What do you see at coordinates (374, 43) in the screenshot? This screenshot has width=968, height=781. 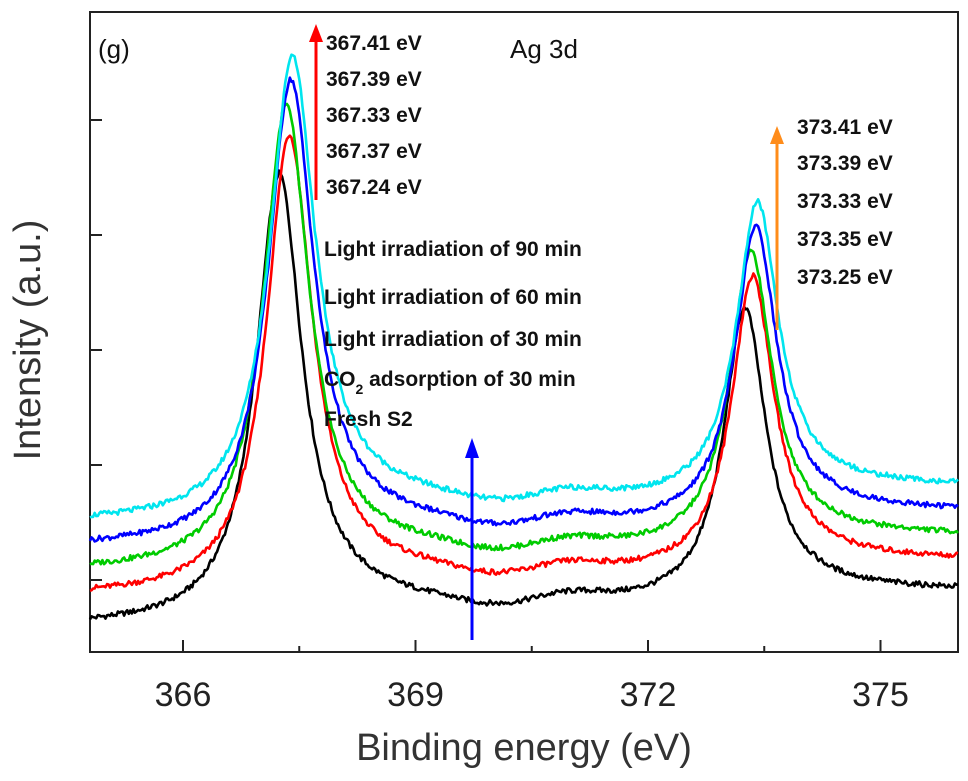 I see `peak-label-3d52-90min: 367.41 eV` at bounding box center [374, 43].